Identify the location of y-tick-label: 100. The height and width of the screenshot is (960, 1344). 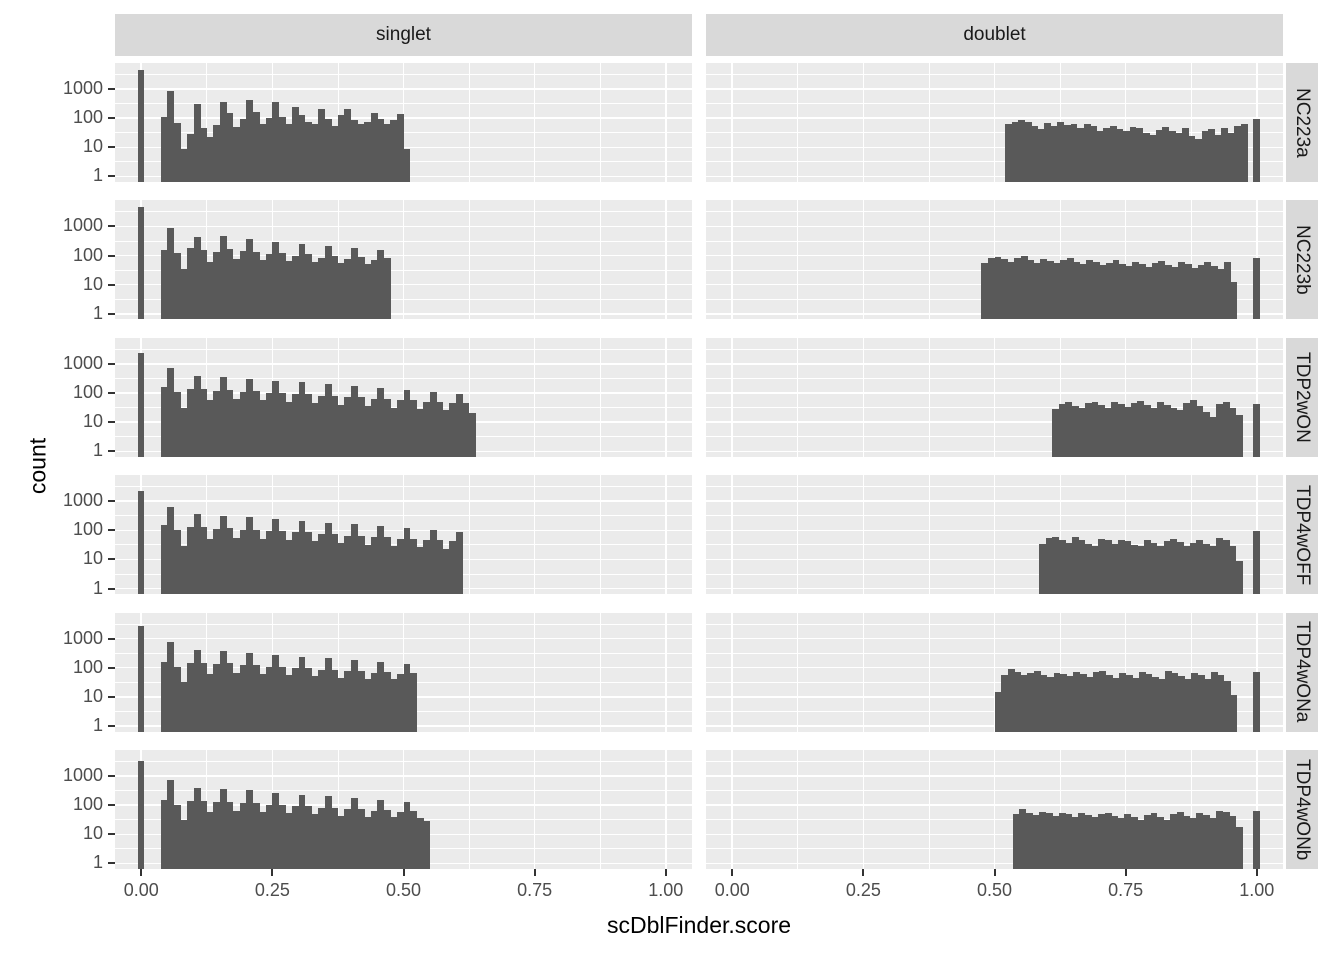
(87, 804).